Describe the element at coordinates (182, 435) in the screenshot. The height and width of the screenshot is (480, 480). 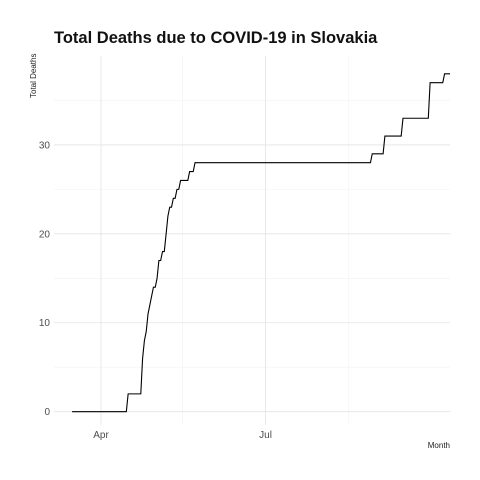
I see `x-tick-labels: Apr Jul` at that location.